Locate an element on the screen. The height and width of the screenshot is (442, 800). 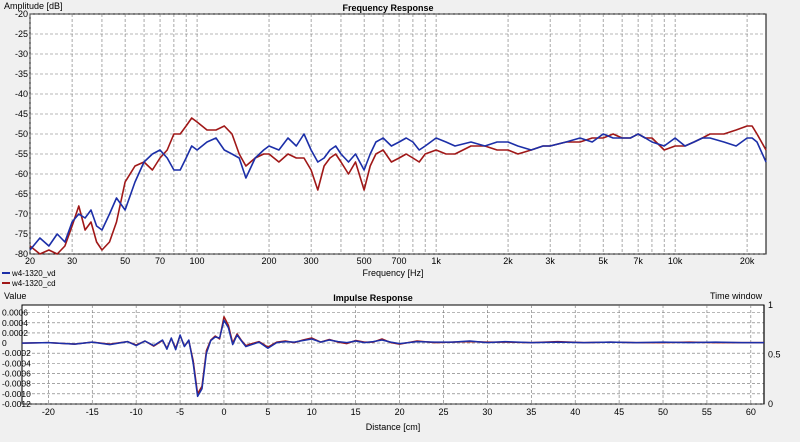
legend-label-cd: w4-1320_cd is located at coordinates (33, 283).